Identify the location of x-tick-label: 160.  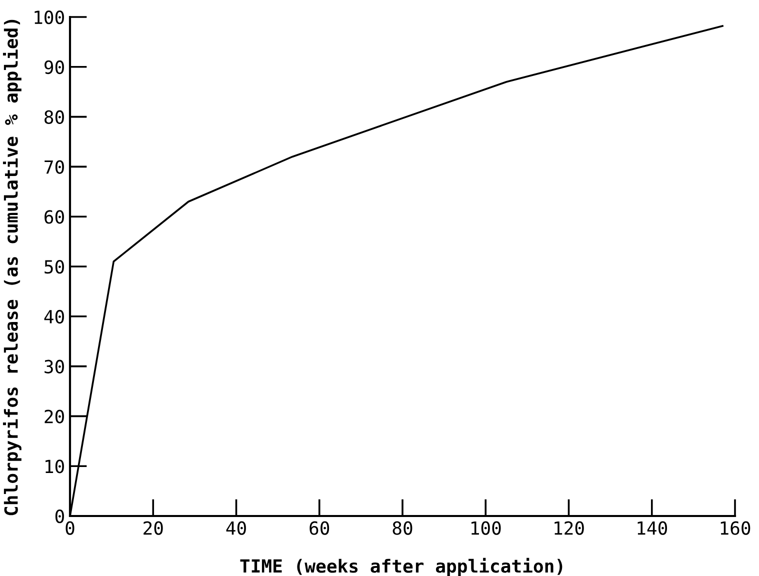
(735, 528).